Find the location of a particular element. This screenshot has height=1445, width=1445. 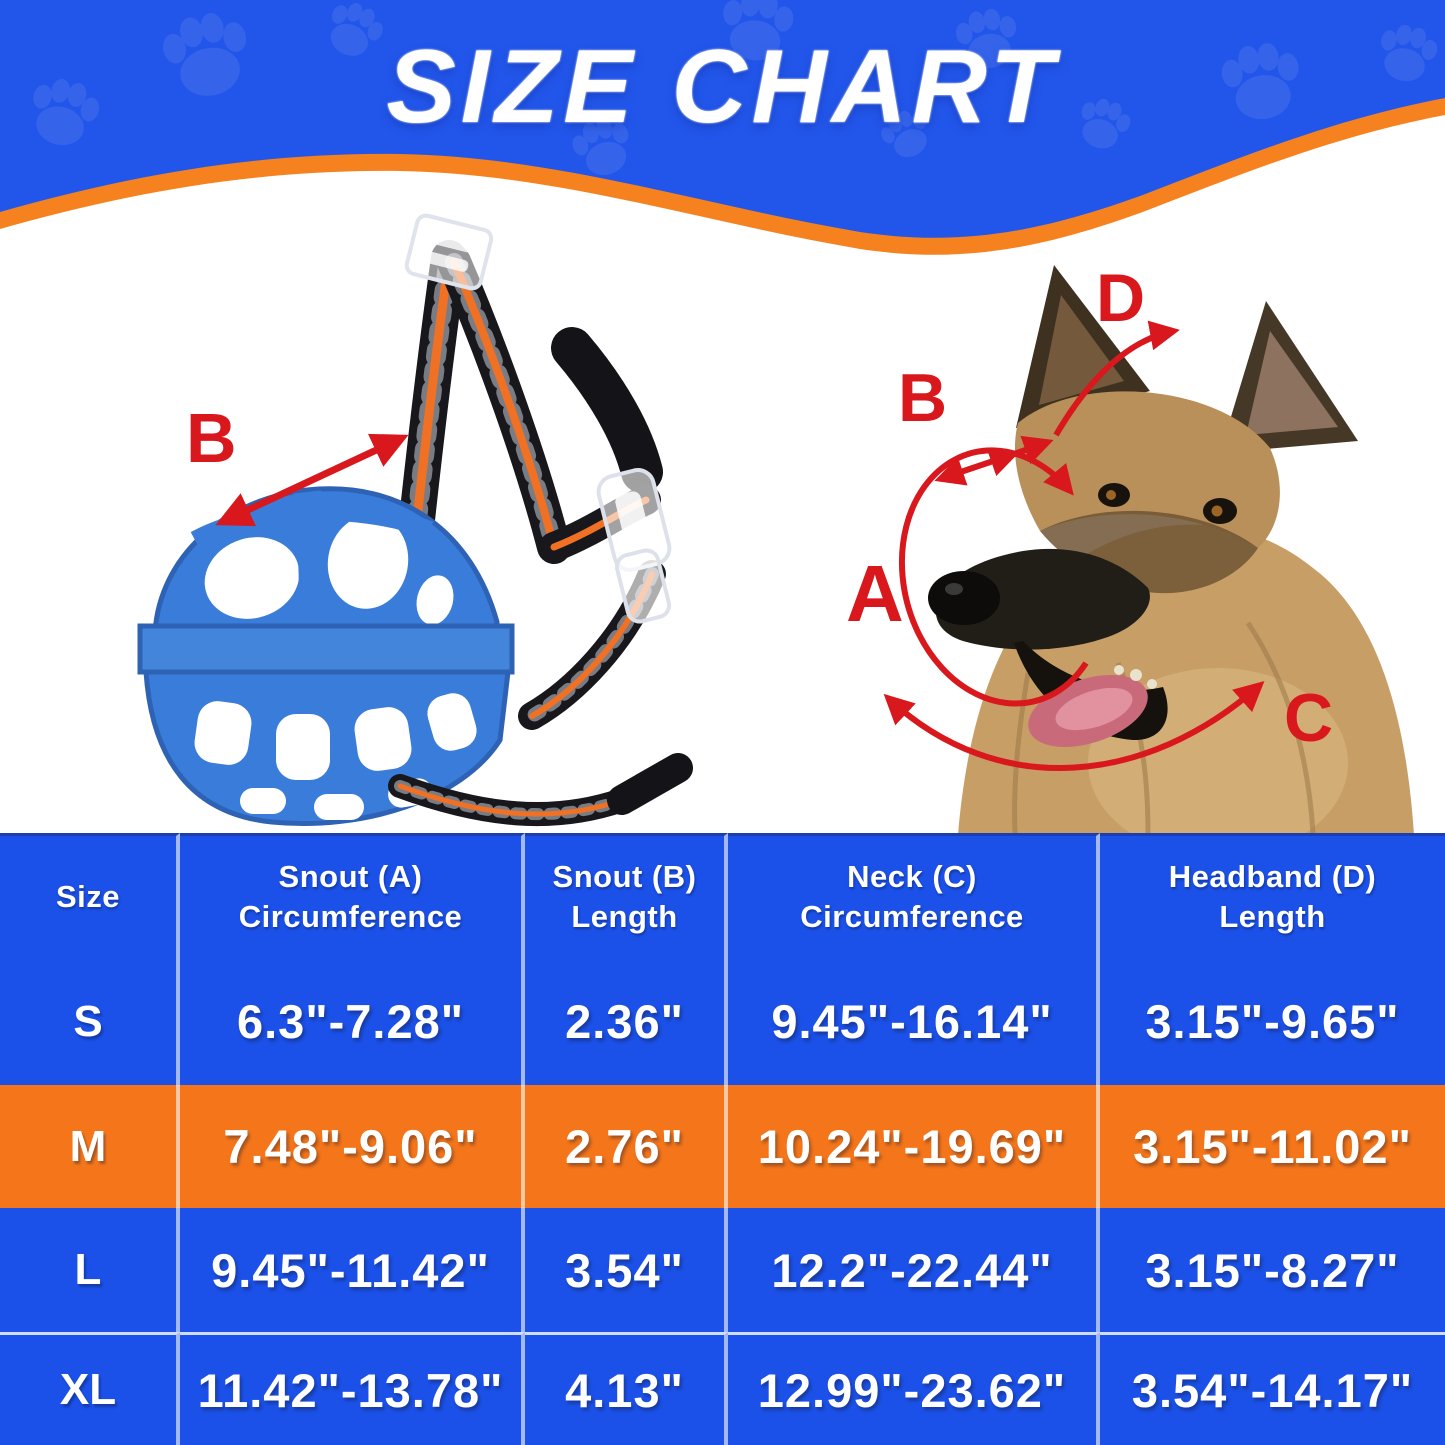

value-cell: 11.42"-13.78" is located at coordinates (352, 1388).